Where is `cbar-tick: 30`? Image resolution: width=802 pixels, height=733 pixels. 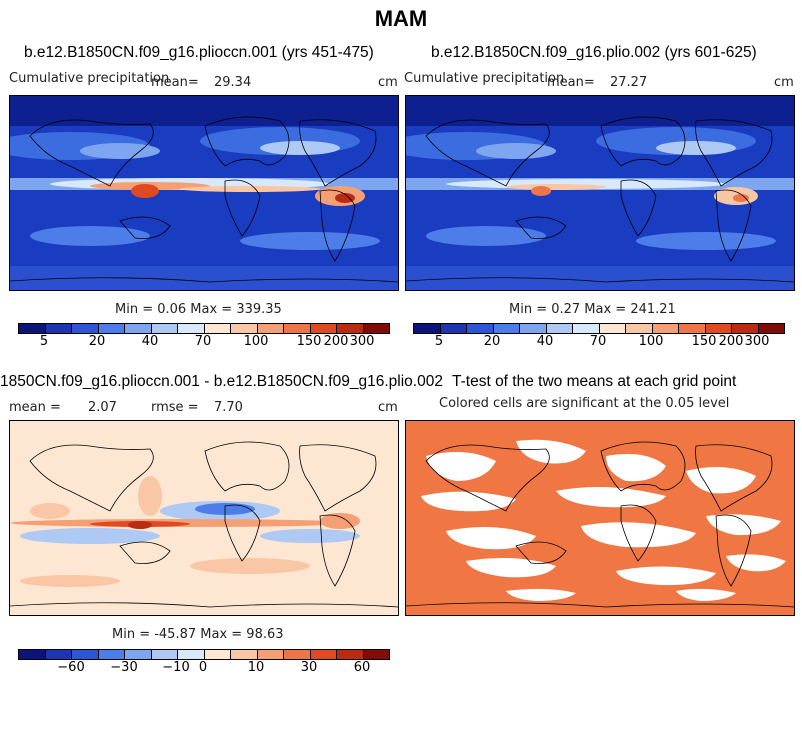
cbar-tick: 30 is located at coordinates (309, 667).